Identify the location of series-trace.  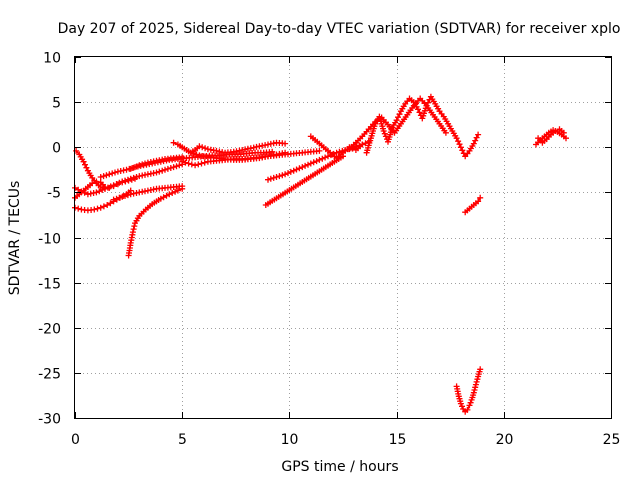
(339, 147).